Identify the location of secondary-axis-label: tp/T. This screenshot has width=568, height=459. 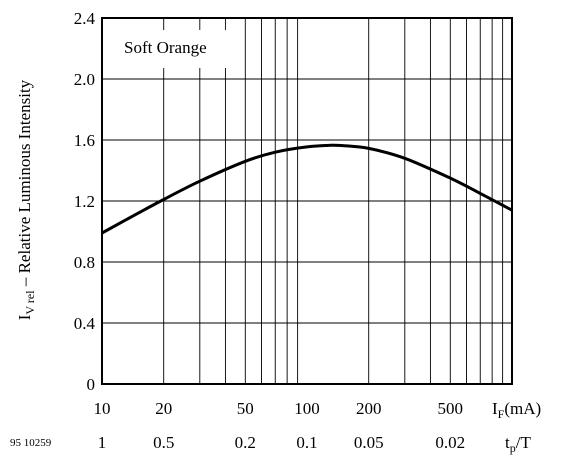
(518, 444).